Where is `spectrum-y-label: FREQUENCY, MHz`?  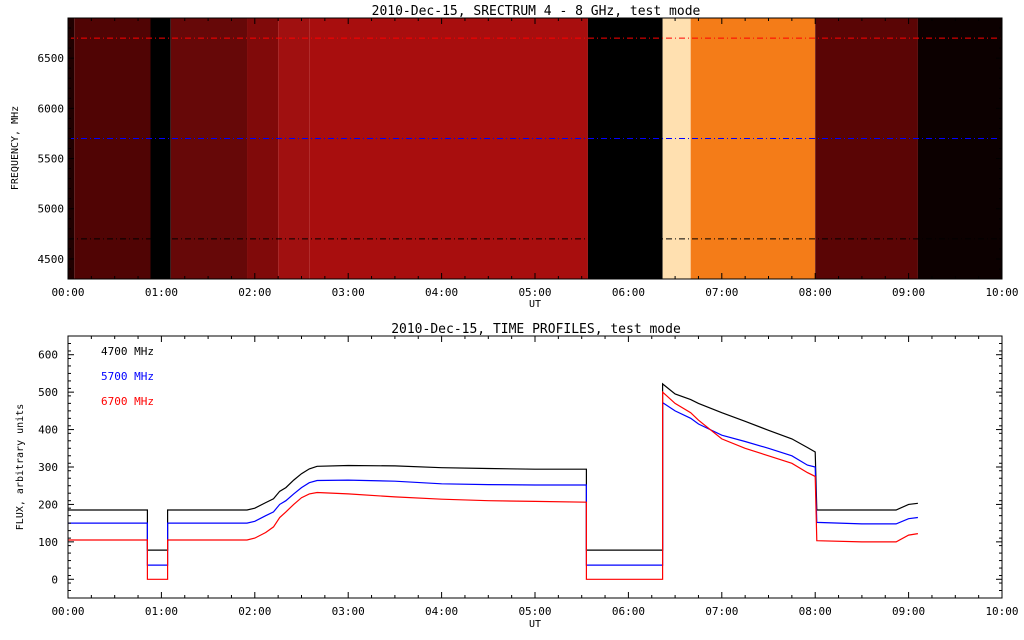 spectrum-y-label: FREQUENCY, MHz is located at coordinates (15, 148).